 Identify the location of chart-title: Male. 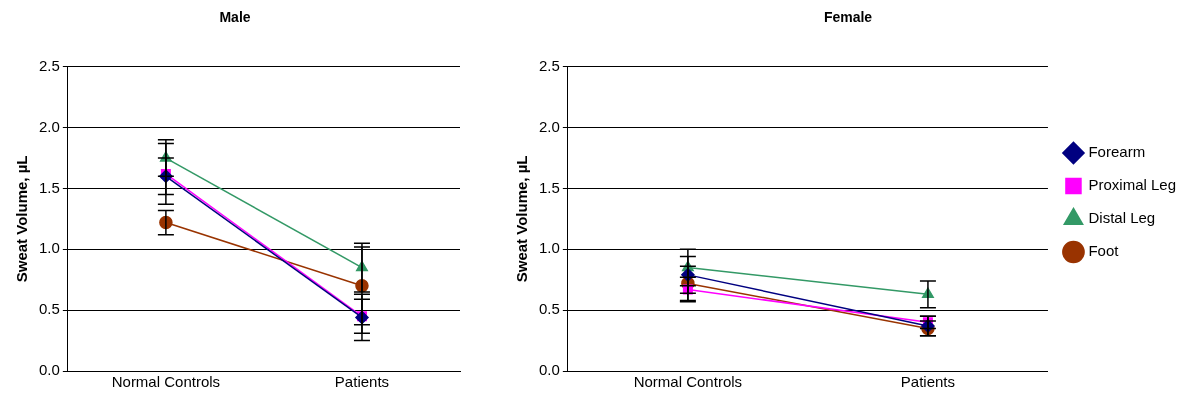
(235, 17).